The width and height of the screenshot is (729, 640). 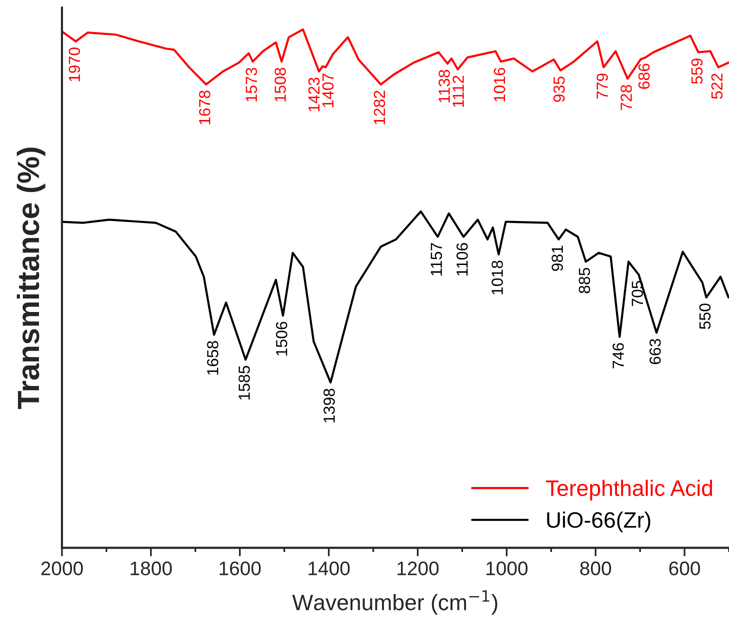 What do you see at coordinates (328, 91) in the screenshot?
I see `annotation: 1407` at bounding box center [328, 91].